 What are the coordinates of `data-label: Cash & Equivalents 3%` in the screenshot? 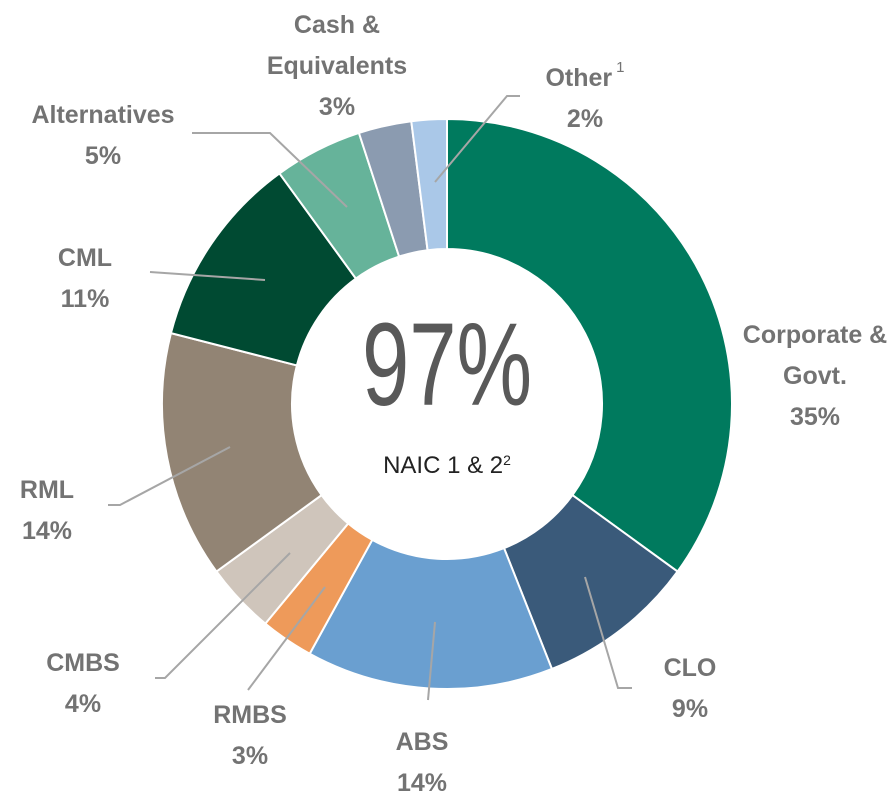 It's located at (337, 66).